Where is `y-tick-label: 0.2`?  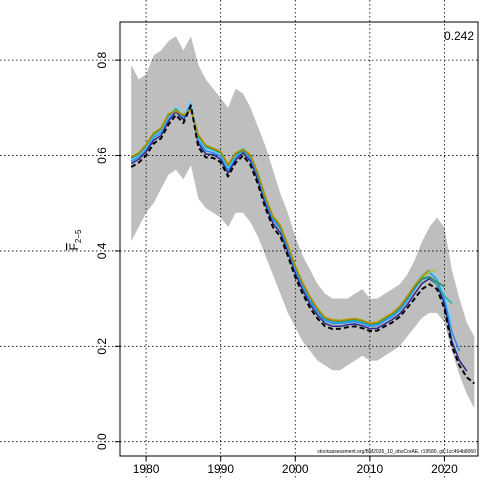
y-tick-label: 0.2 is located at coordinates (102, 346).